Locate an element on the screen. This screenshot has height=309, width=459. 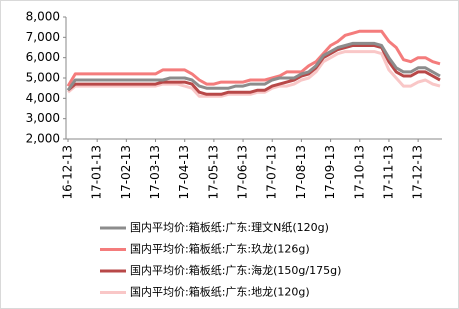
x-tick-label: 17-07-13 is located at coordinates (272, 172).